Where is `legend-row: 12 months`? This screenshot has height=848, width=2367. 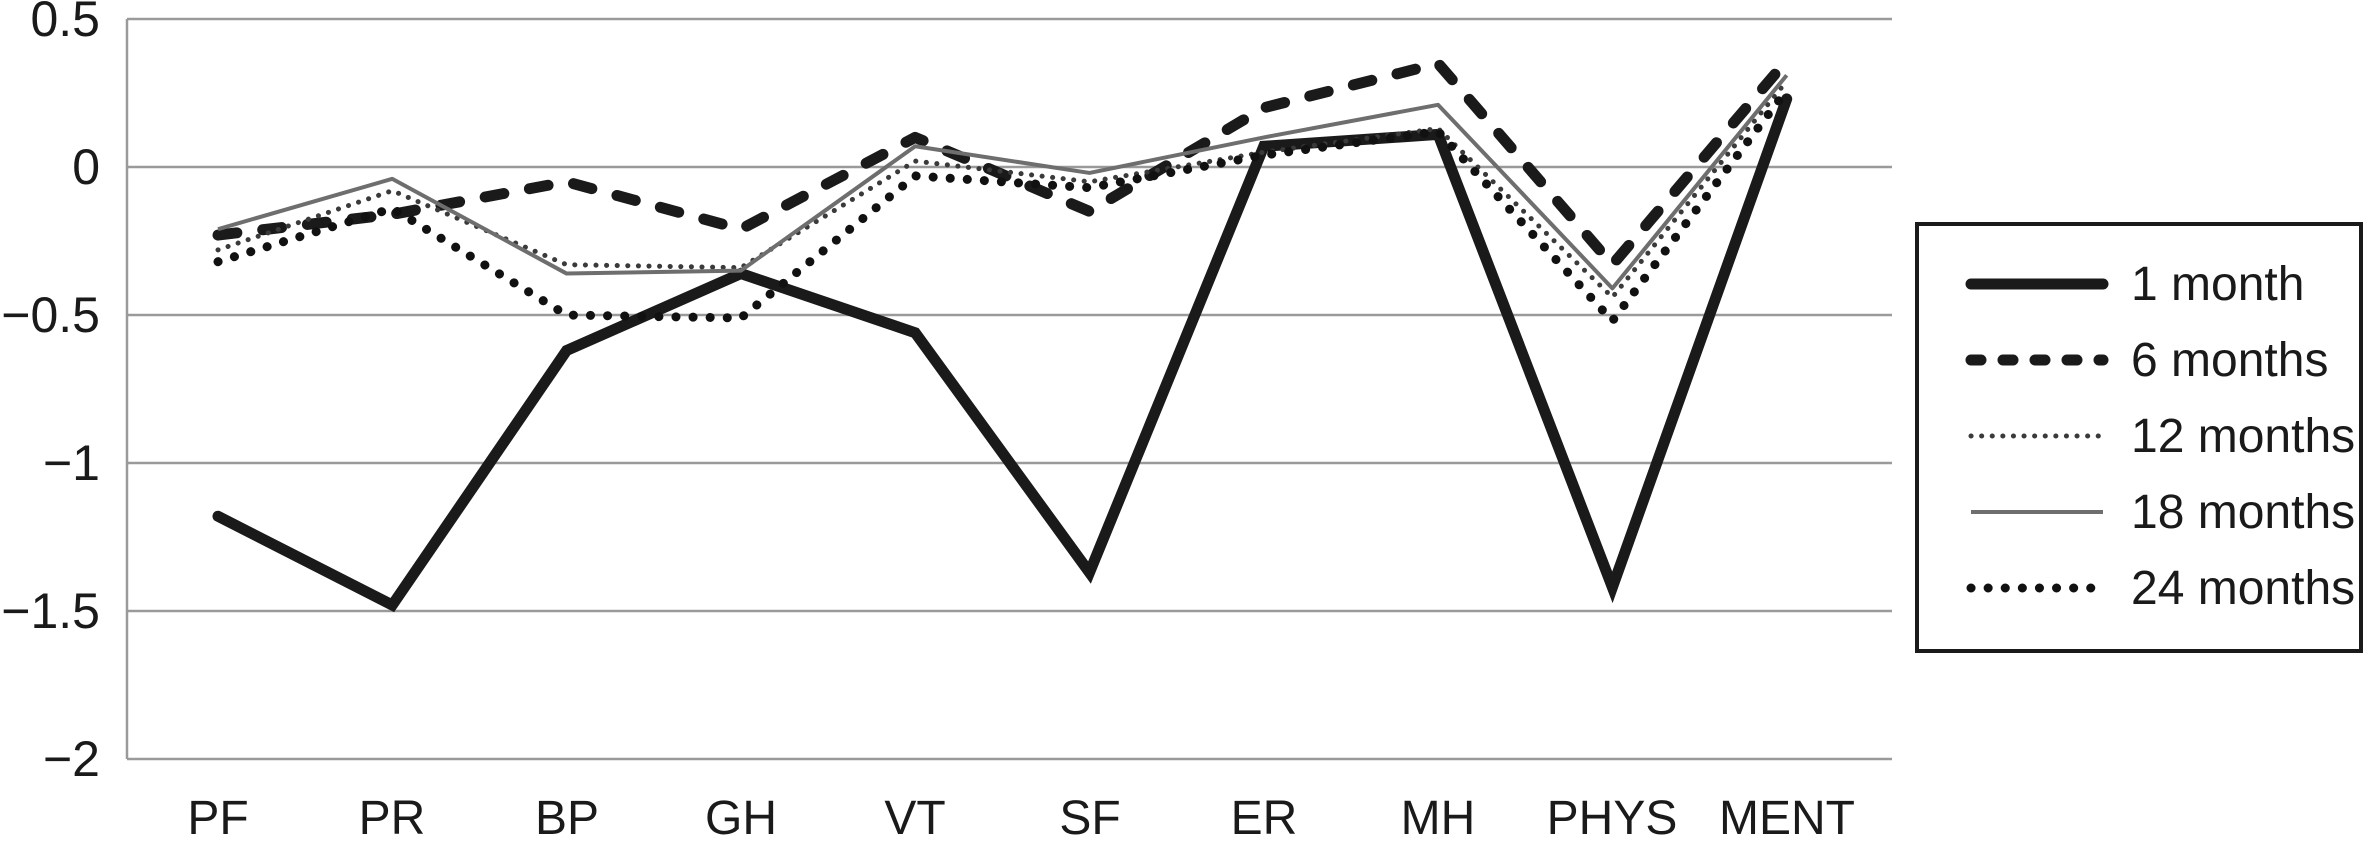 legend-row: 12 months is located at coordinates (2162, 436).